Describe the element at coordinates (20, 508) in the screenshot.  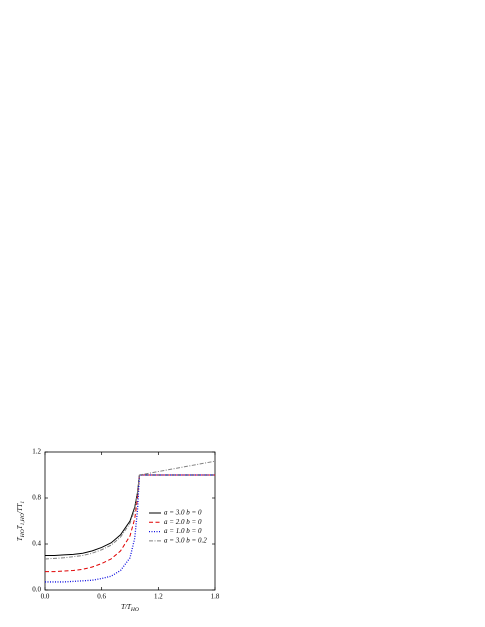
I see `label-part: /TT` at that location.